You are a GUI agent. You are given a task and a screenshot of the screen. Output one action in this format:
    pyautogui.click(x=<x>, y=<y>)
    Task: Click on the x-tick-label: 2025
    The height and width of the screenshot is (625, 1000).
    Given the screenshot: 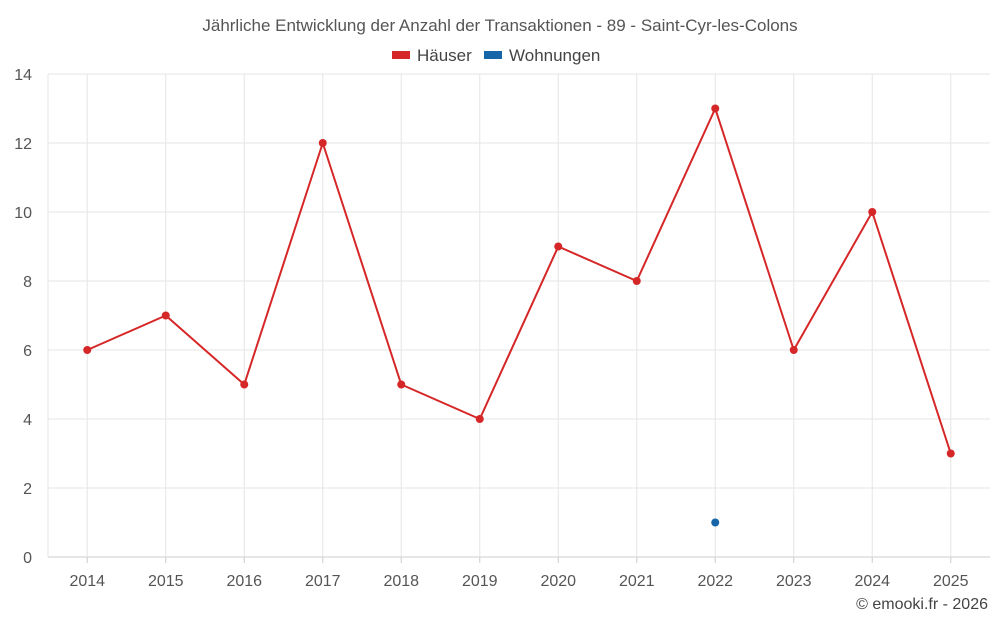 What is the action you would take?
    pyautogui.click(x=951, y=581)
    